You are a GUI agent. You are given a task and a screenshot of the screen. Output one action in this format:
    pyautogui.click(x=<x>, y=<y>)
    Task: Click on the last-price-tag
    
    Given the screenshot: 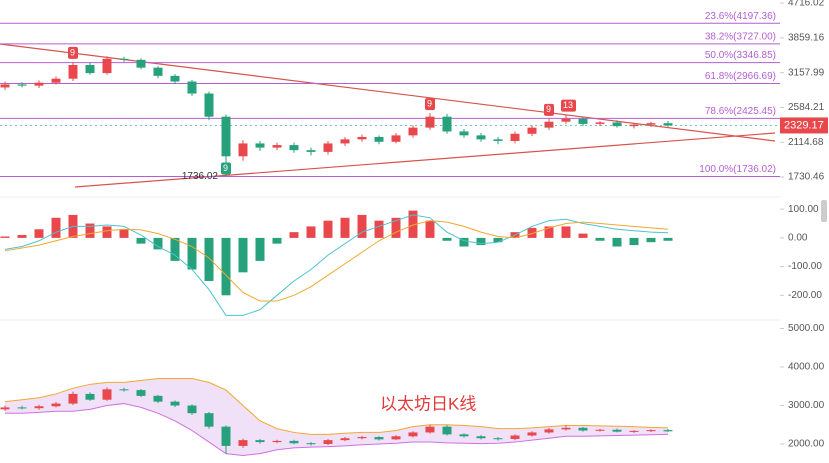 What is the action you would take?
    pyautogui.click(x=804, y=125)
    